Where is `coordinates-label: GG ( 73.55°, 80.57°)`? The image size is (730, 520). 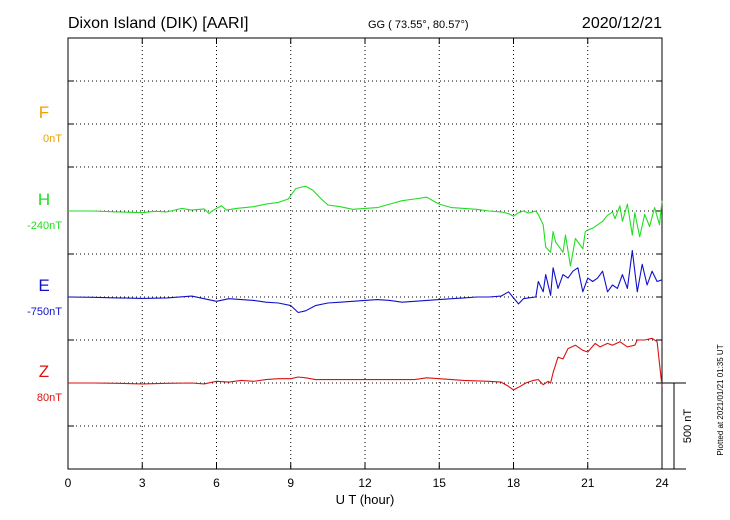 coordinates-label: GG ( 73.55°, 80.57°) is located at coordinates (418, 25).